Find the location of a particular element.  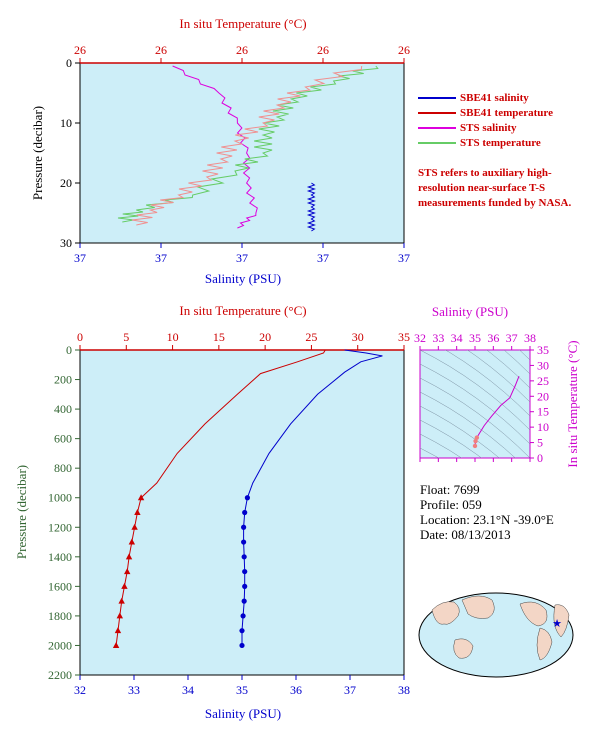

bottom-line-salinity-continuous is located at coordinates (314, 423).